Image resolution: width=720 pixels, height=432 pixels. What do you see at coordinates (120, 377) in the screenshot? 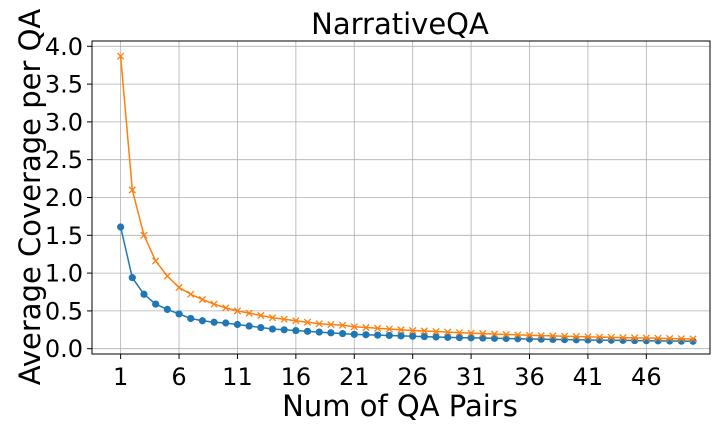
I see `x-tick-label: 1` at bounding box center [120, 377].